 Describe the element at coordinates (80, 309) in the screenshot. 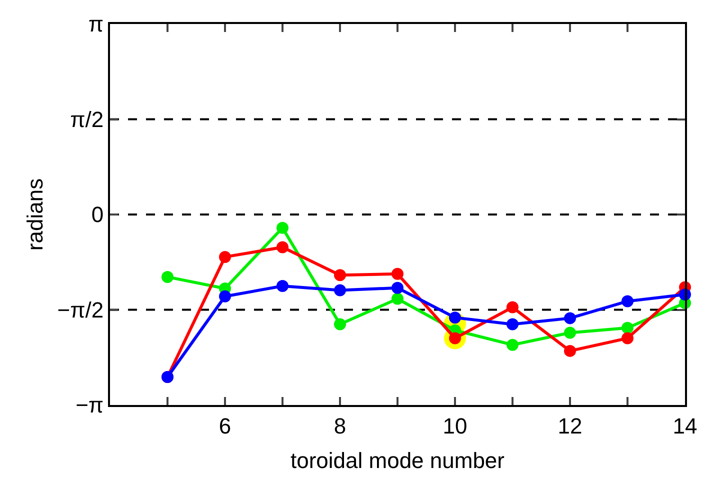

I see `y-tick-label: −π/2` at that location.